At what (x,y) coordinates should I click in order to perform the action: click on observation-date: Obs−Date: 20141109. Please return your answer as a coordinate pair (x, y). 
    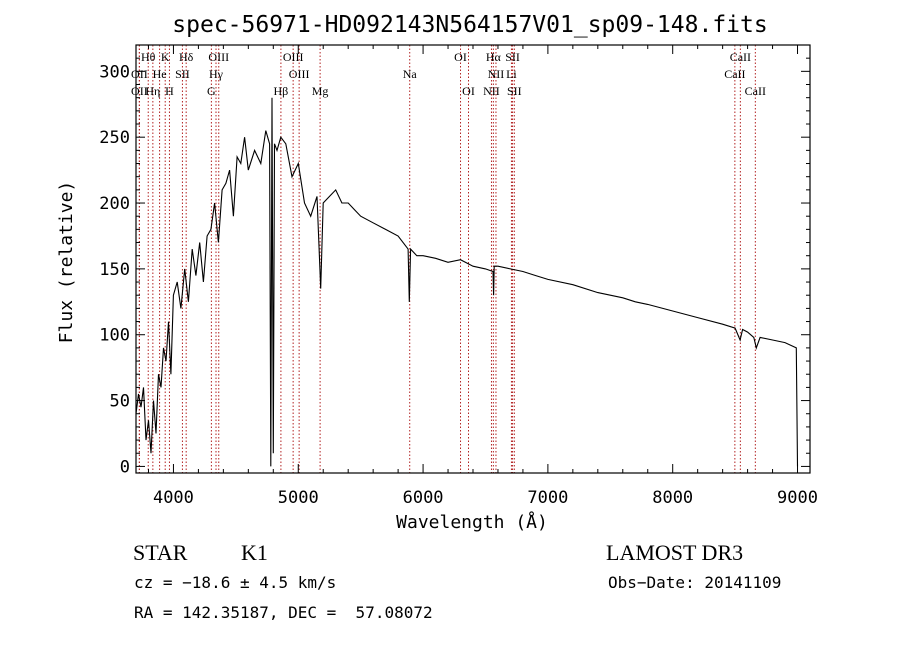
    Looking at the image, I should click on (695, 582).